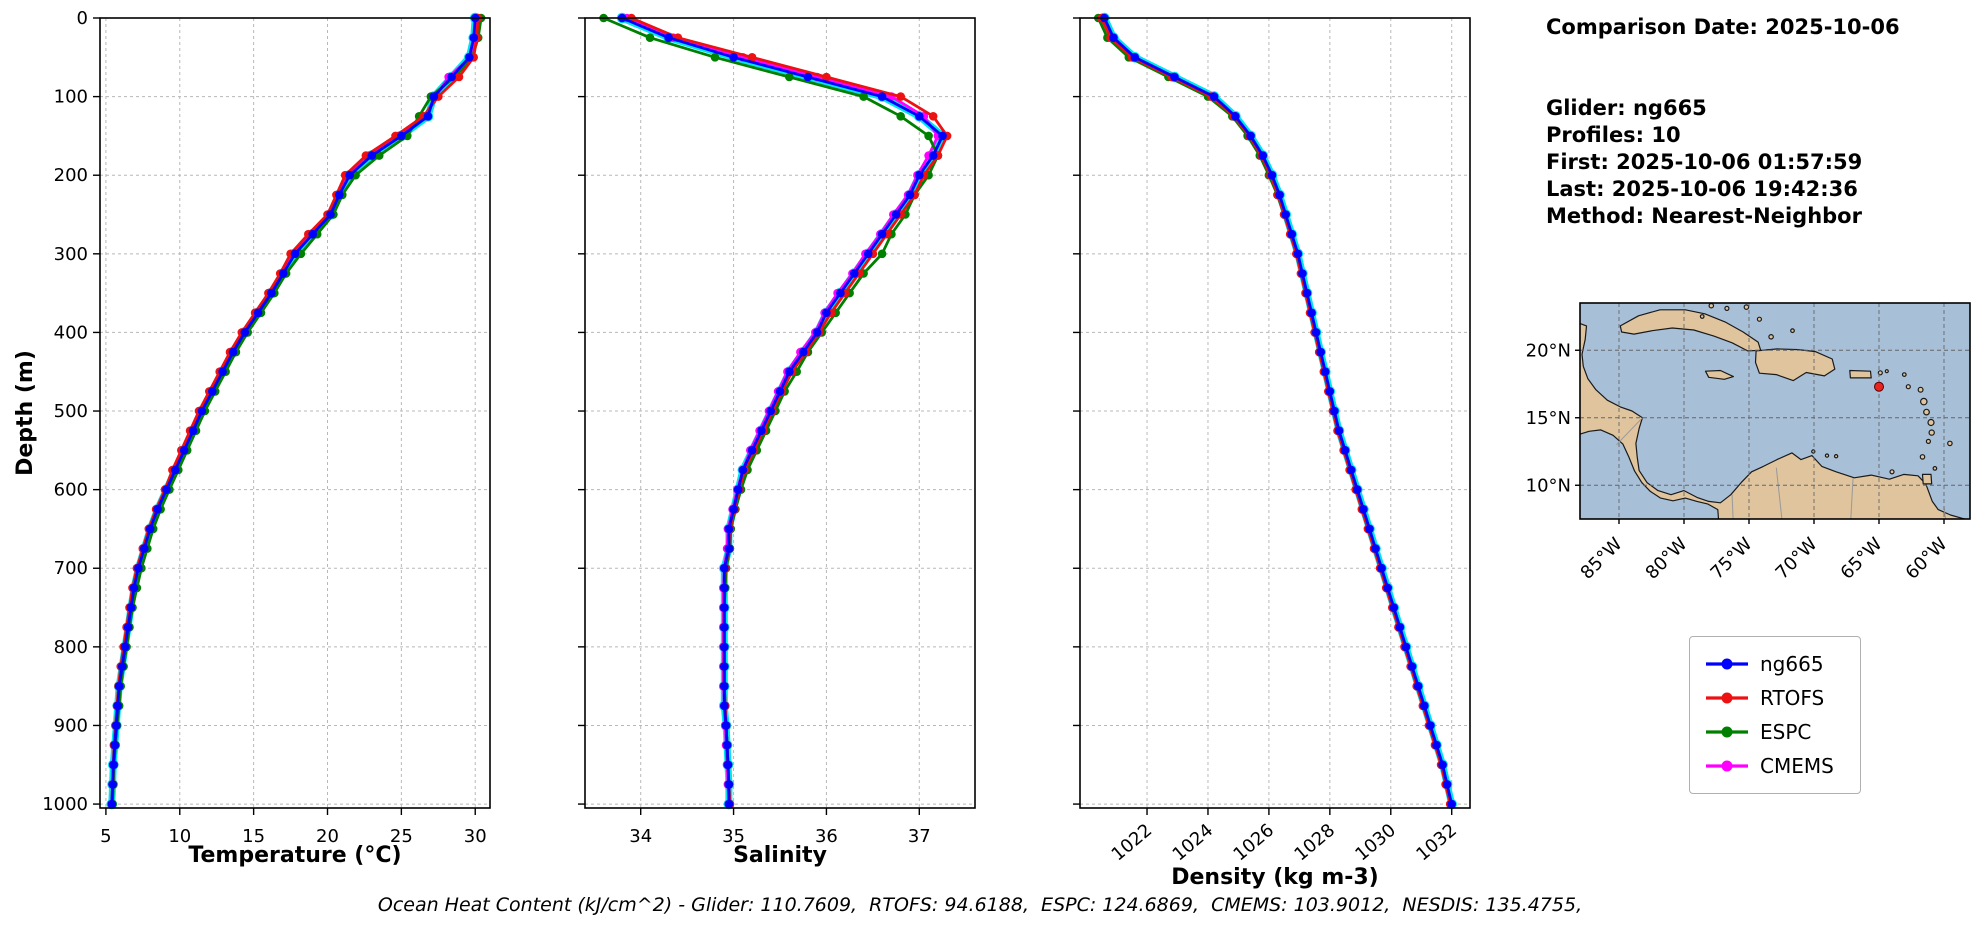 The height and width of the screenshot is (934, 1983). What do you see at coordinates (1727, 664) in the screenshot?
I see `legend-swatch-ng665` at bounding box center [1727, 664].